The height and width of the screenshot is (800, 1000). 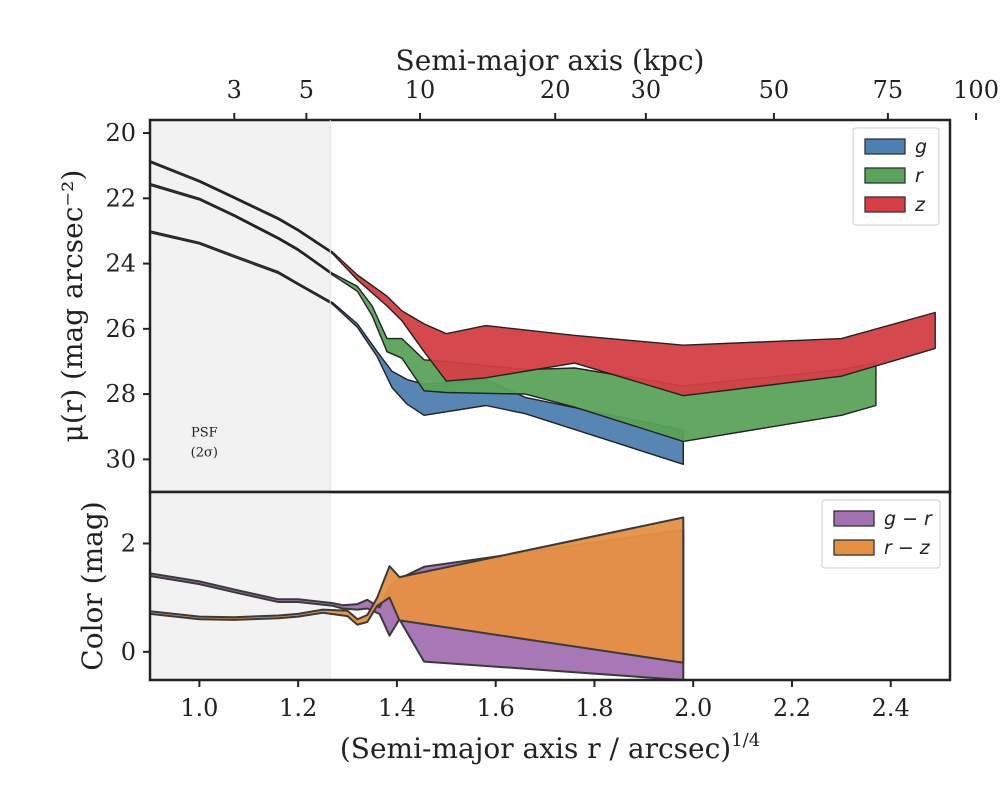 What do you see at coordinates (613, 98) in the screenshot?
I see `top-kpc-axis: 351020305075100150` at bounding box center [613, 98].